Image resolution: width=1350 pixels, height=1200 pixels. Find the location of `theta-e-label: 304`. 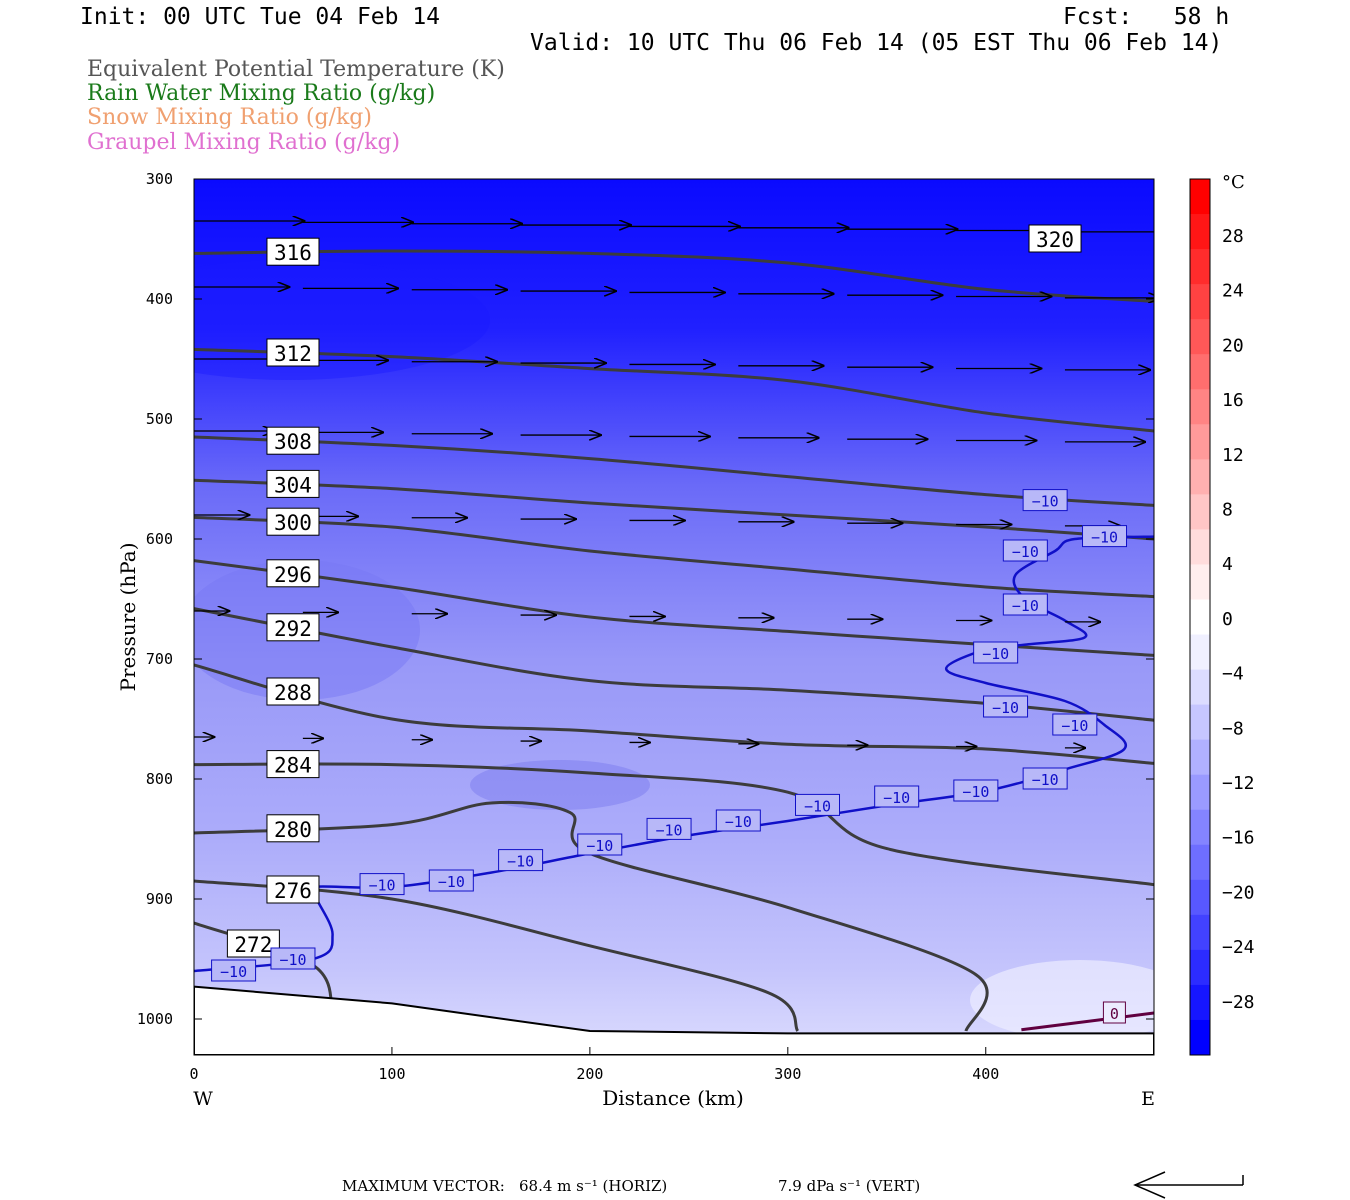

theta-e-label: 304 is located at coordinates (293, 485).